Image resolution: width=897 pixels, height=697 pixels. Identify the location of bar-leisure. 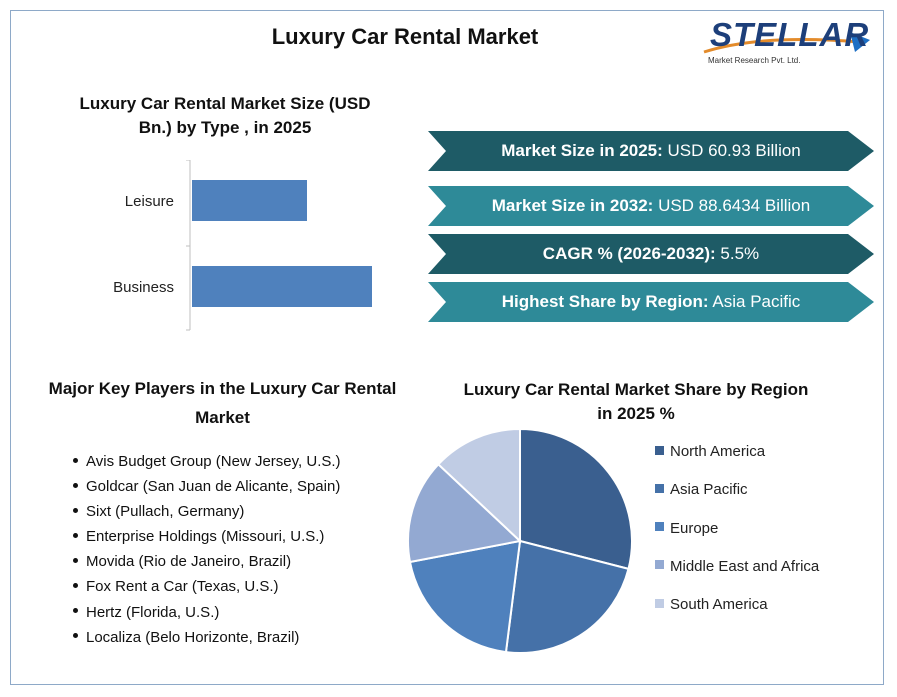
(249, 200).